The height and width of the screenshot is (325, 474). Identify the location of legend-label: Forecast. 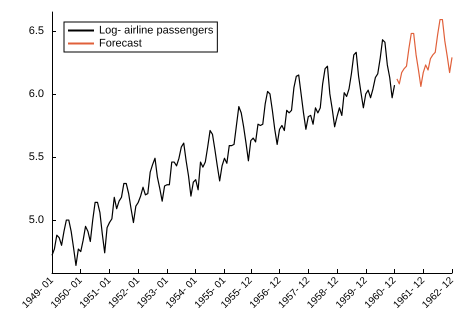
(120, 44).